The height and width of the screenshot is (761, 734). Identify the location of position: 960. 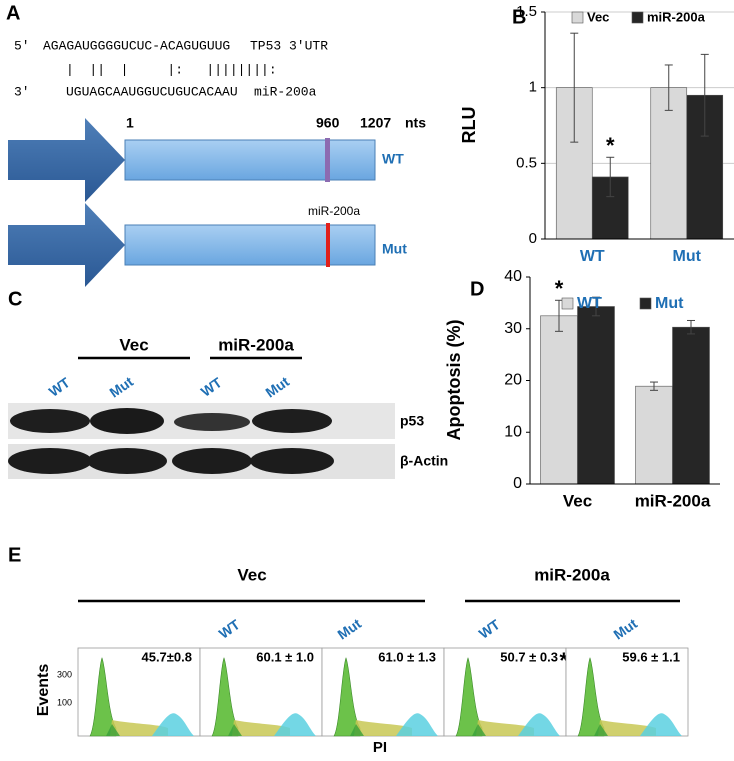
(328, 123).